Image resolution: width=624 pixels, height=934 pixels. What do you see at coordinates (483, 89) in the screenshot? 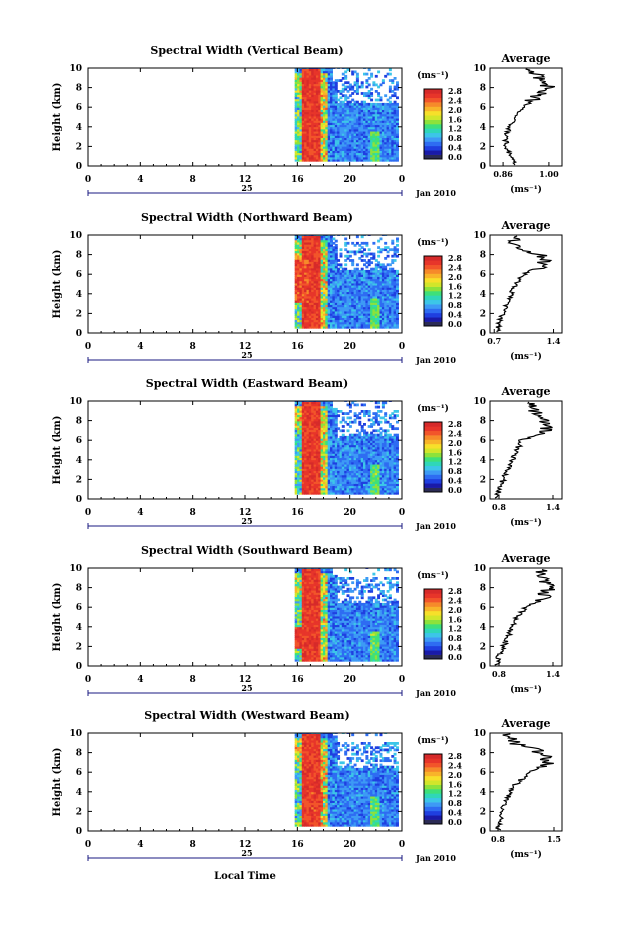
I see `average-y-tick-label: 8` at bounding box center [483, 89].